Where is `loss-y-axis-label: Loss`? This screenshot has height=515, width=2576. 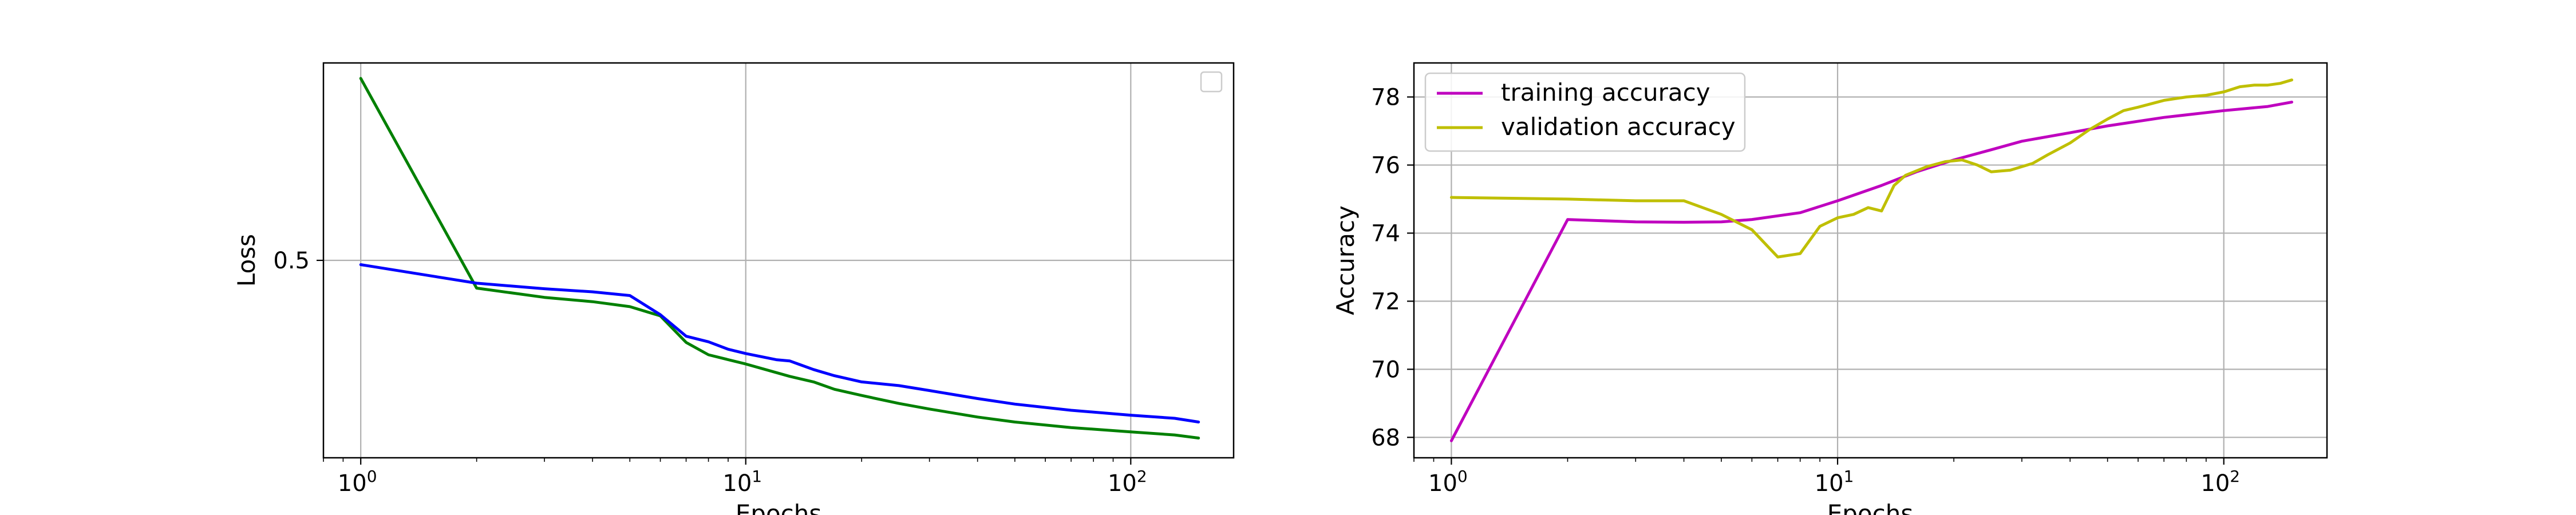
loss-y-axis-label: Loss is located at coordinates (246, 260).